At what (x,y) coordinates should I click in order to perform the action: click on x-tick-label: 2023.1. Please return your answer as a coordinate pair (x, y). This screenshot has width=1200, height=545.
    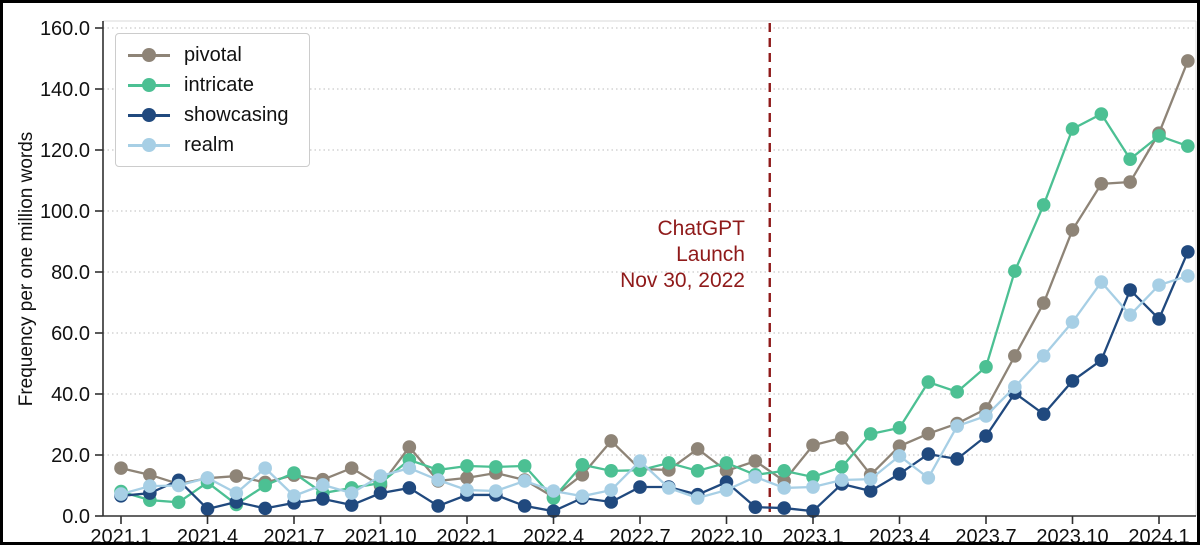
    Looking at the image, I should click on (812, 535).